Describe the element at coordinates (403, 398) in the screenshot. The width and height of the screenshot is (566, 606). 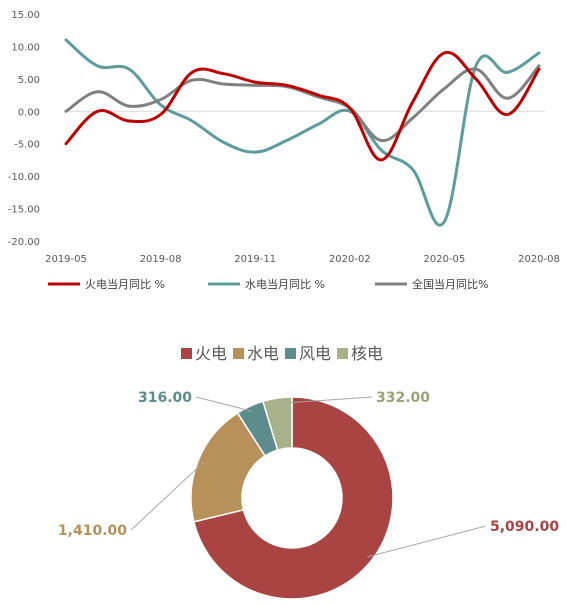
I see `donut-data-label: 332.00` at that location.